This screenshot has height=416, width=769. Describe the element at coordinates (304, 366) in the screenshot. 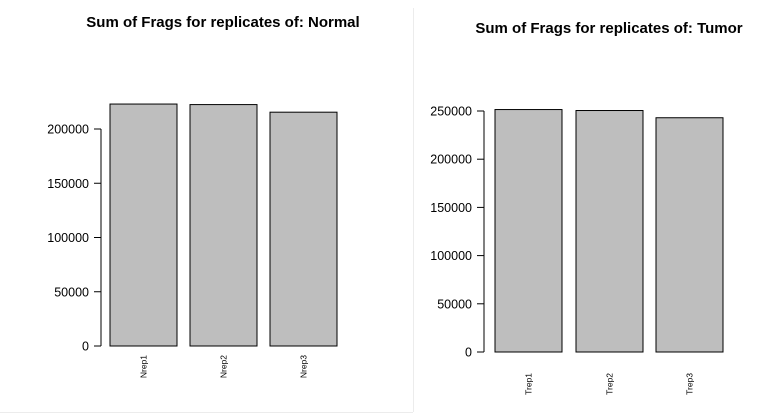

I see `category-label-nrep3: Nrep3` at that location.